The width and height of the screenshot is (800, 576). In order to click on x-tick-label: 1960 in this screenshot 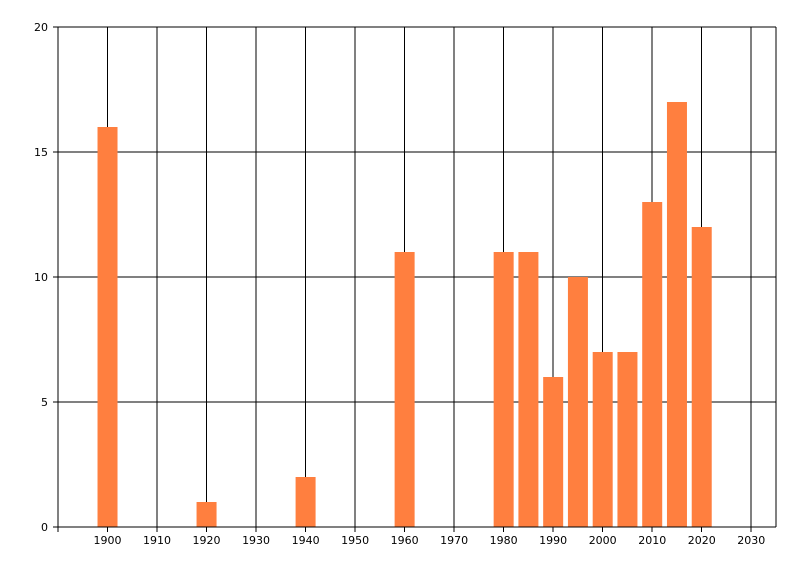, I will do `click(405, 540)`.